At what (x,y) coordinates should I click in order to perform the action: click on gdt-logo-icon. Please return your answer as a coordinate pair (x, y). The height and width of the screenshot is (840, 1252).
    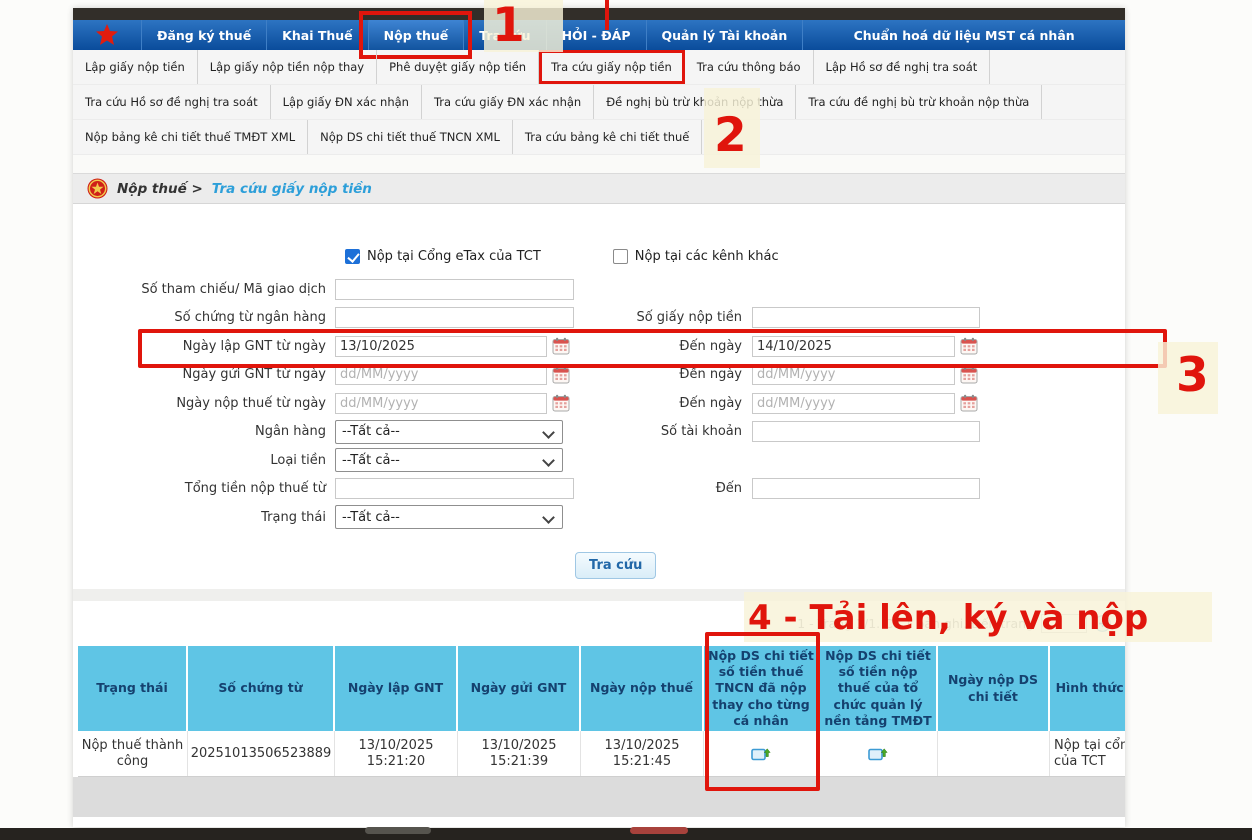
    Looking at the image, I should click on (107, 34).